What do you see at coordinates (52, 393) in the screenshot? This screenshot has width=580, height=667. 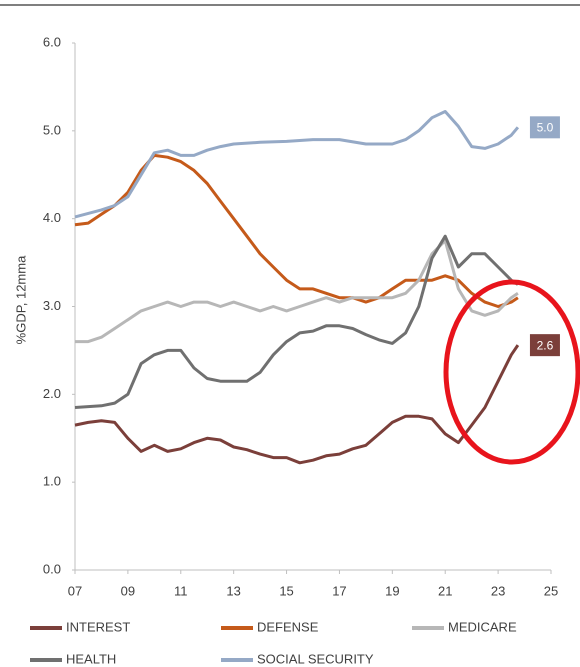 I see `y-tick-label: 2.0` at bounding box center [52, 393].